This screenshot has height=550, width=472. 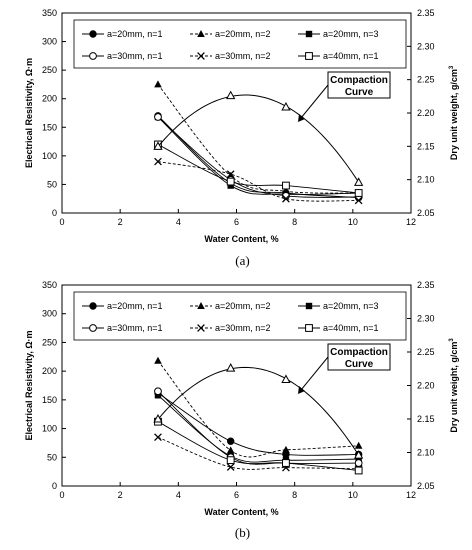 What do you see at coordinates (29, 385) in the screenshot?
I see `y-axis-label: Electrical Resistivity, Ω·m` at bounding box center [29, 385].